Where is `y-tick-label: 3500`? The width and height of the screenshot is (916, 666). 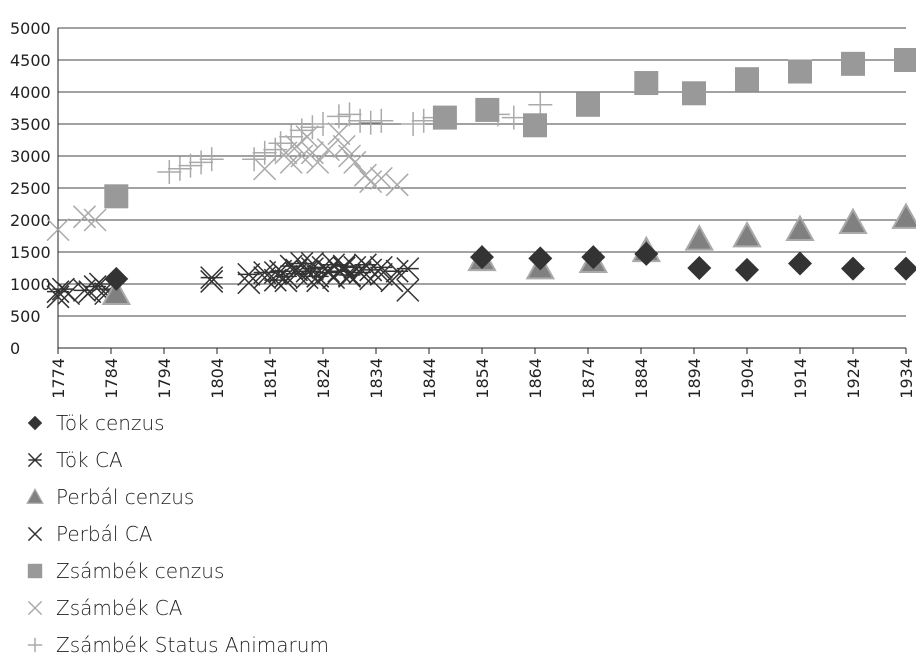
y-tick-label: 3500 is located at coordinates (30, 124).